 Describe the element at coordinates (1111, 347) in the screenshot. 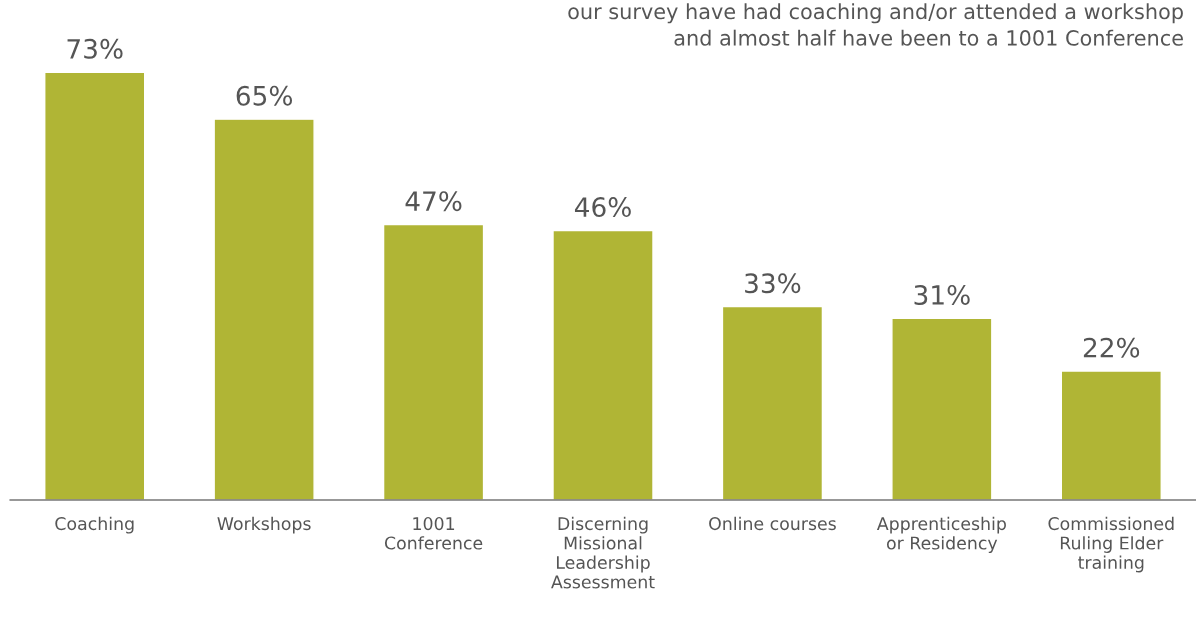

I see `data-label: 22%` at that location.